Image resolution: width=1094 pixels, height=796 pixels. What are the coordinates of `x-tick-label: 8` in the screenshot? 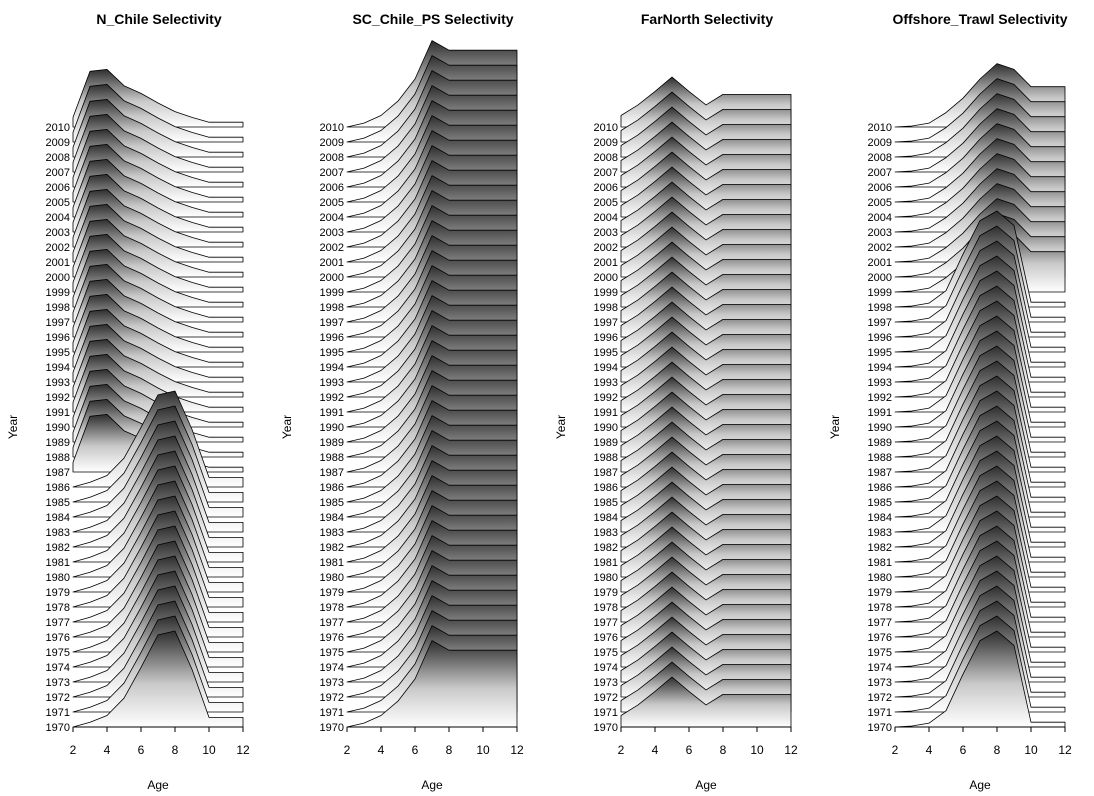 It's located at (723, 750).